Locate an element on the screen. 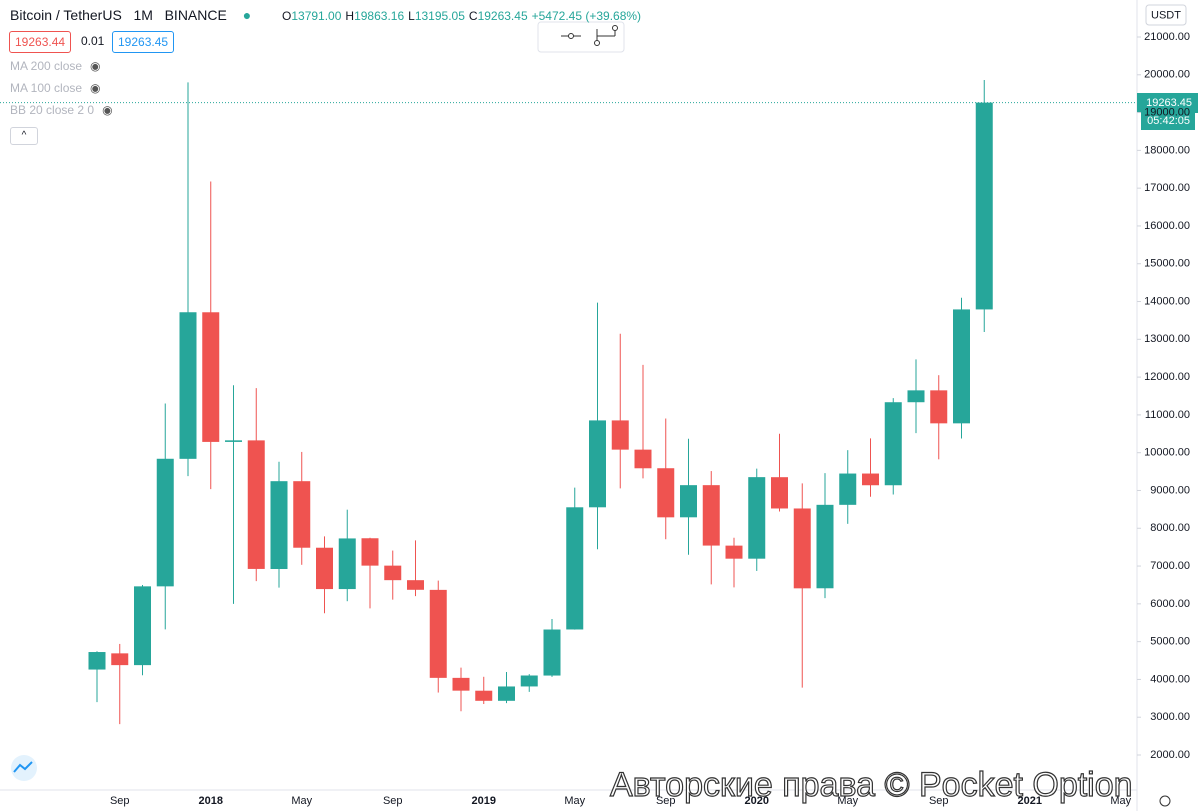 Image resolution: width=1200 pixels, height=811 pixels. indicator: BB 20 close 2 0 ◉ is located at coordinates (61, 110).